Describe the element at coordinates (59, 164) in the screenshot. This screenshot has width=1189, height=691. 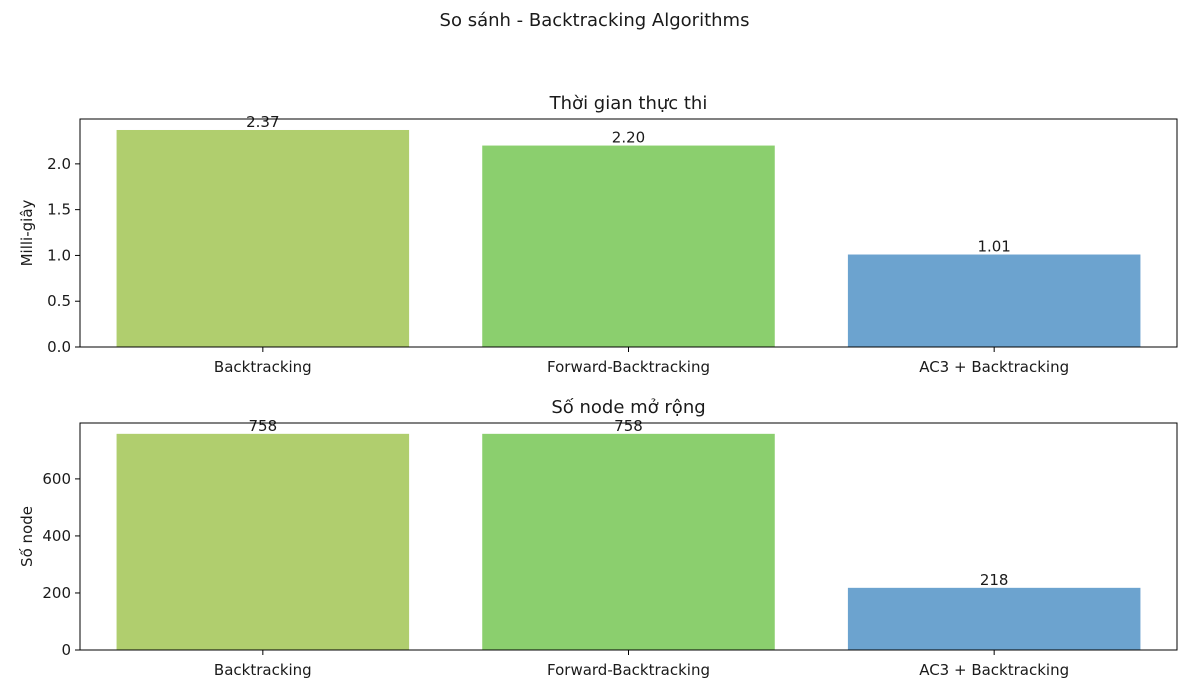
I see `y-tick-label: 2.0` at that location.